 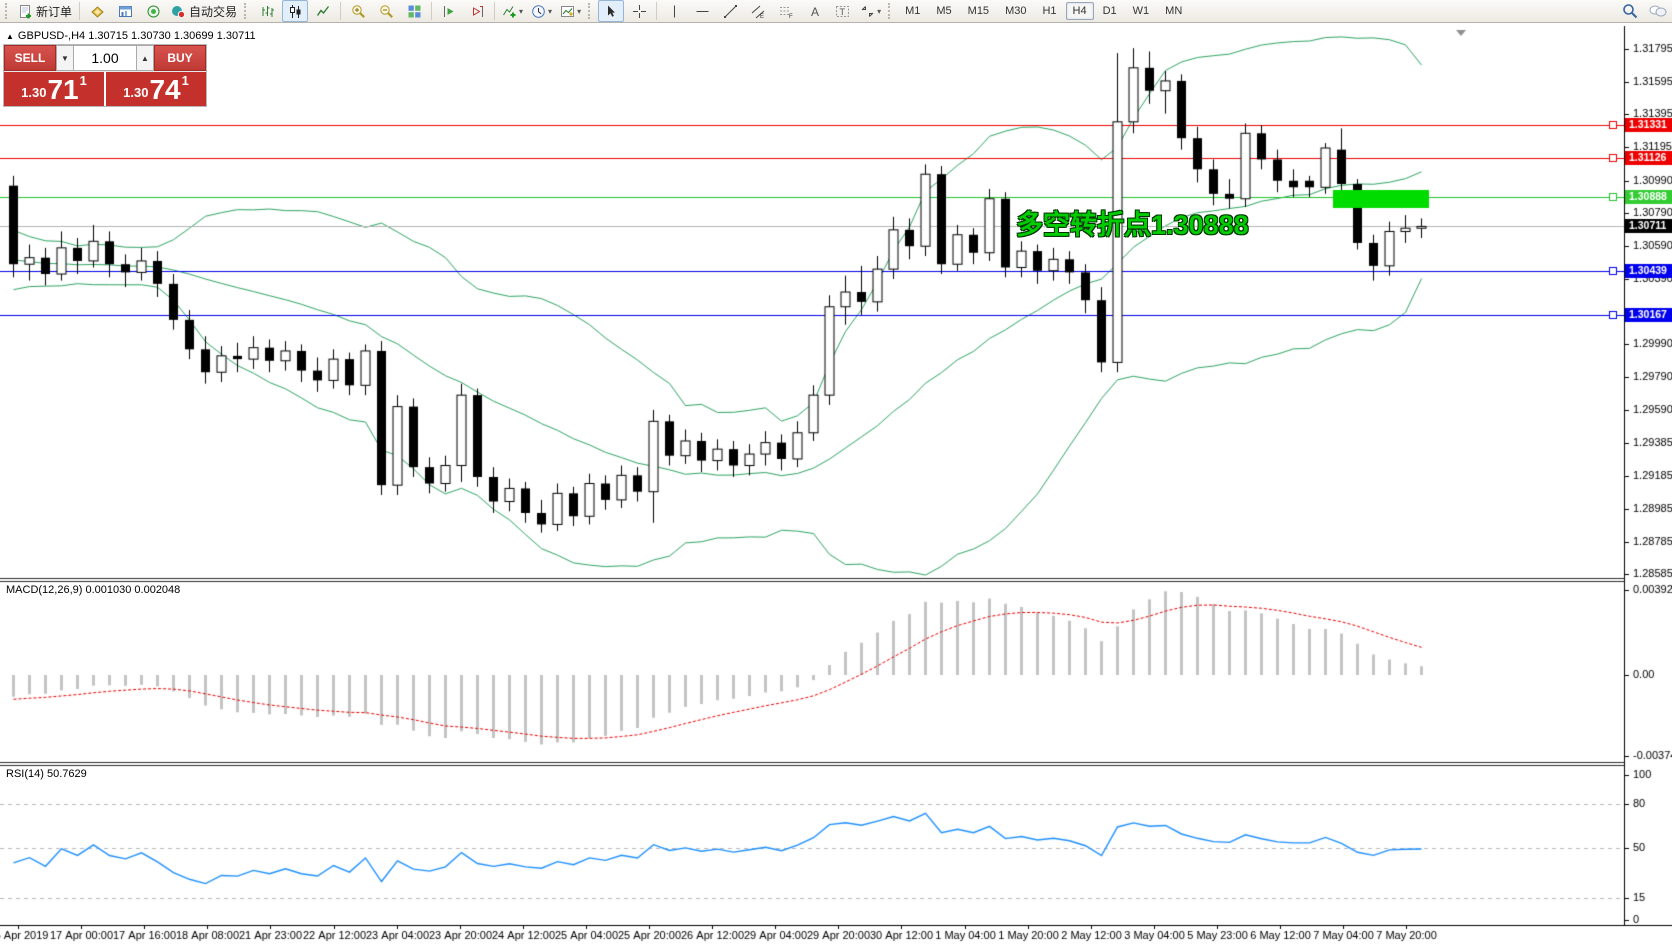 What do you see at coordinates (10, 36) in the screenshot?
I see `collapse-icon: ▲` at bounding box center [10, 36].